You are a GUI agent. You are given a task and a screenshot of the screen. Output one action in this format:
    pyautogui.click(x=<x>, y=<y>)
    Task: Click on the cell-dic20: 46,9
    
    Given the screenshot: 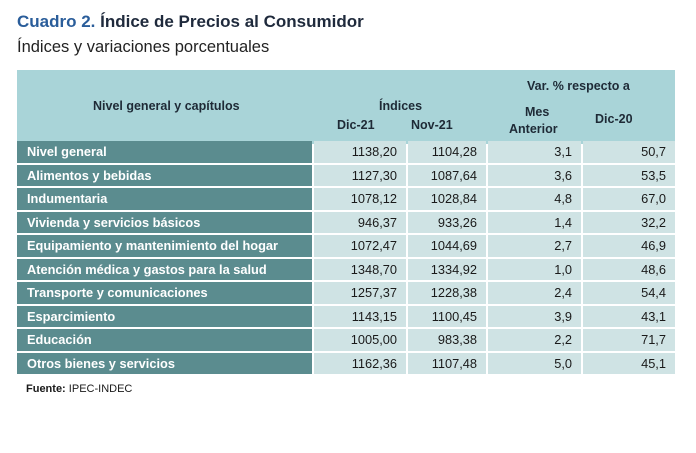 What is the action you would take?
    pyautogui.click(x=629, y=246)
    